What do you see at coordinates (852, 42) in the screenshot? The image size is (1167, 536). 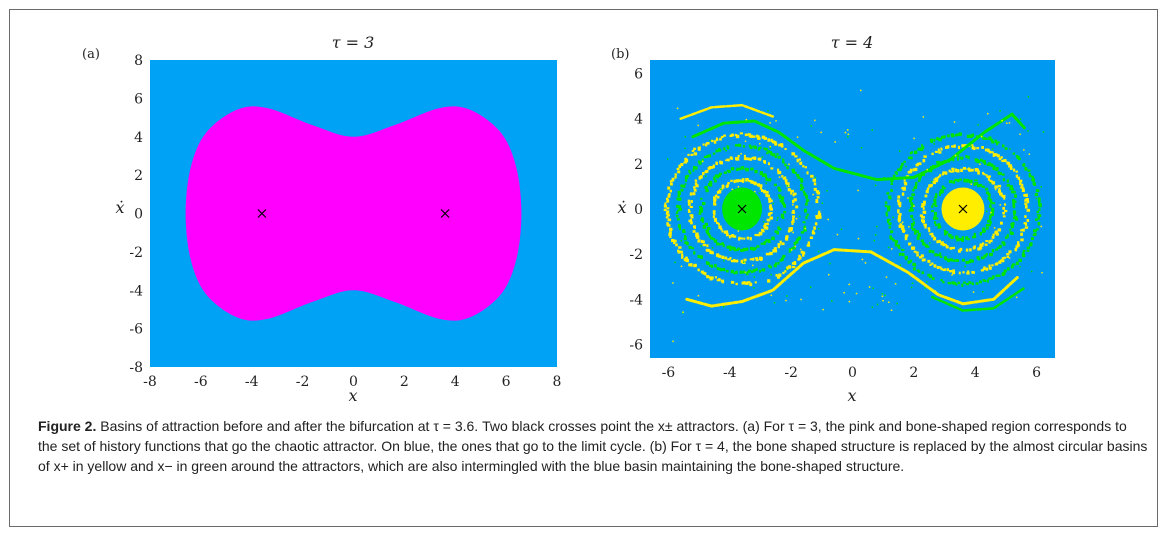 I see `panel-b-title: τ = 4` at bounding box center [852, 42].